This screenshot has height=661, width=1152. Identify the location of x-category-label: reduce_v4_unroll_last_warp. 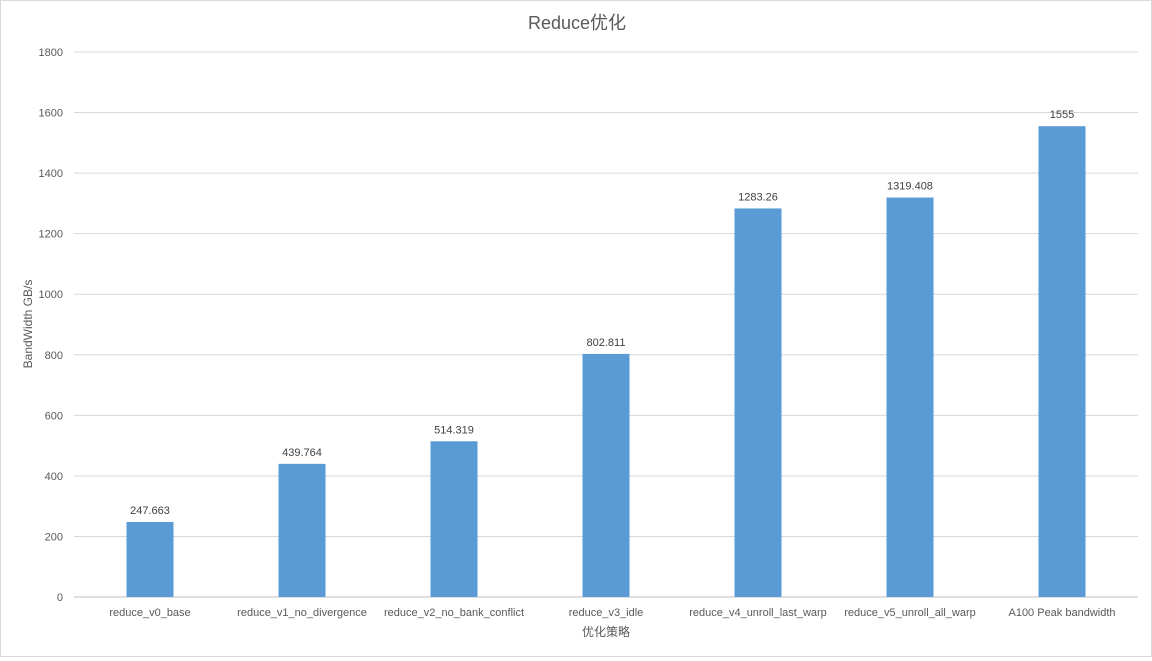
(758, 613).